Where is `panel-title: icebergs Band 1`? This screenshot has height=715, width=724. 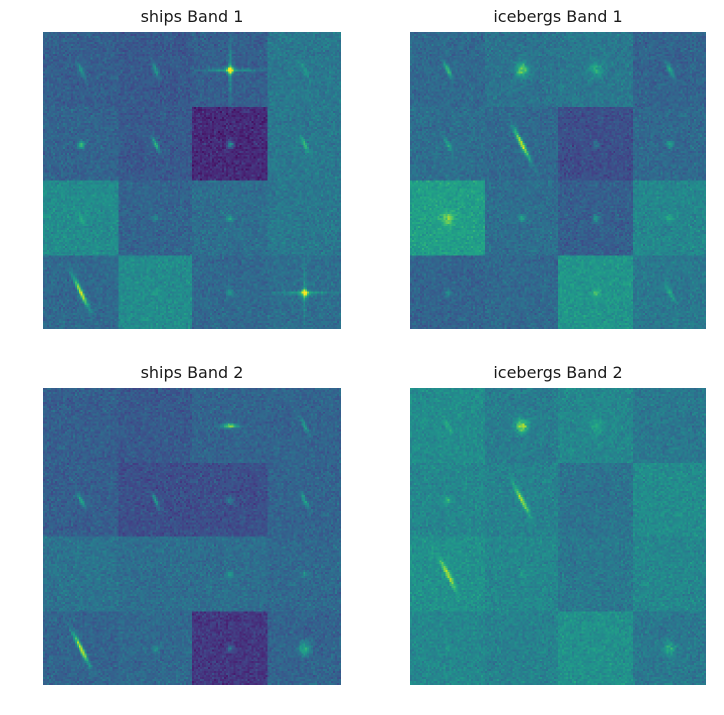
panel-title: icebergs Band 1 is located at coordinates (558, 16).